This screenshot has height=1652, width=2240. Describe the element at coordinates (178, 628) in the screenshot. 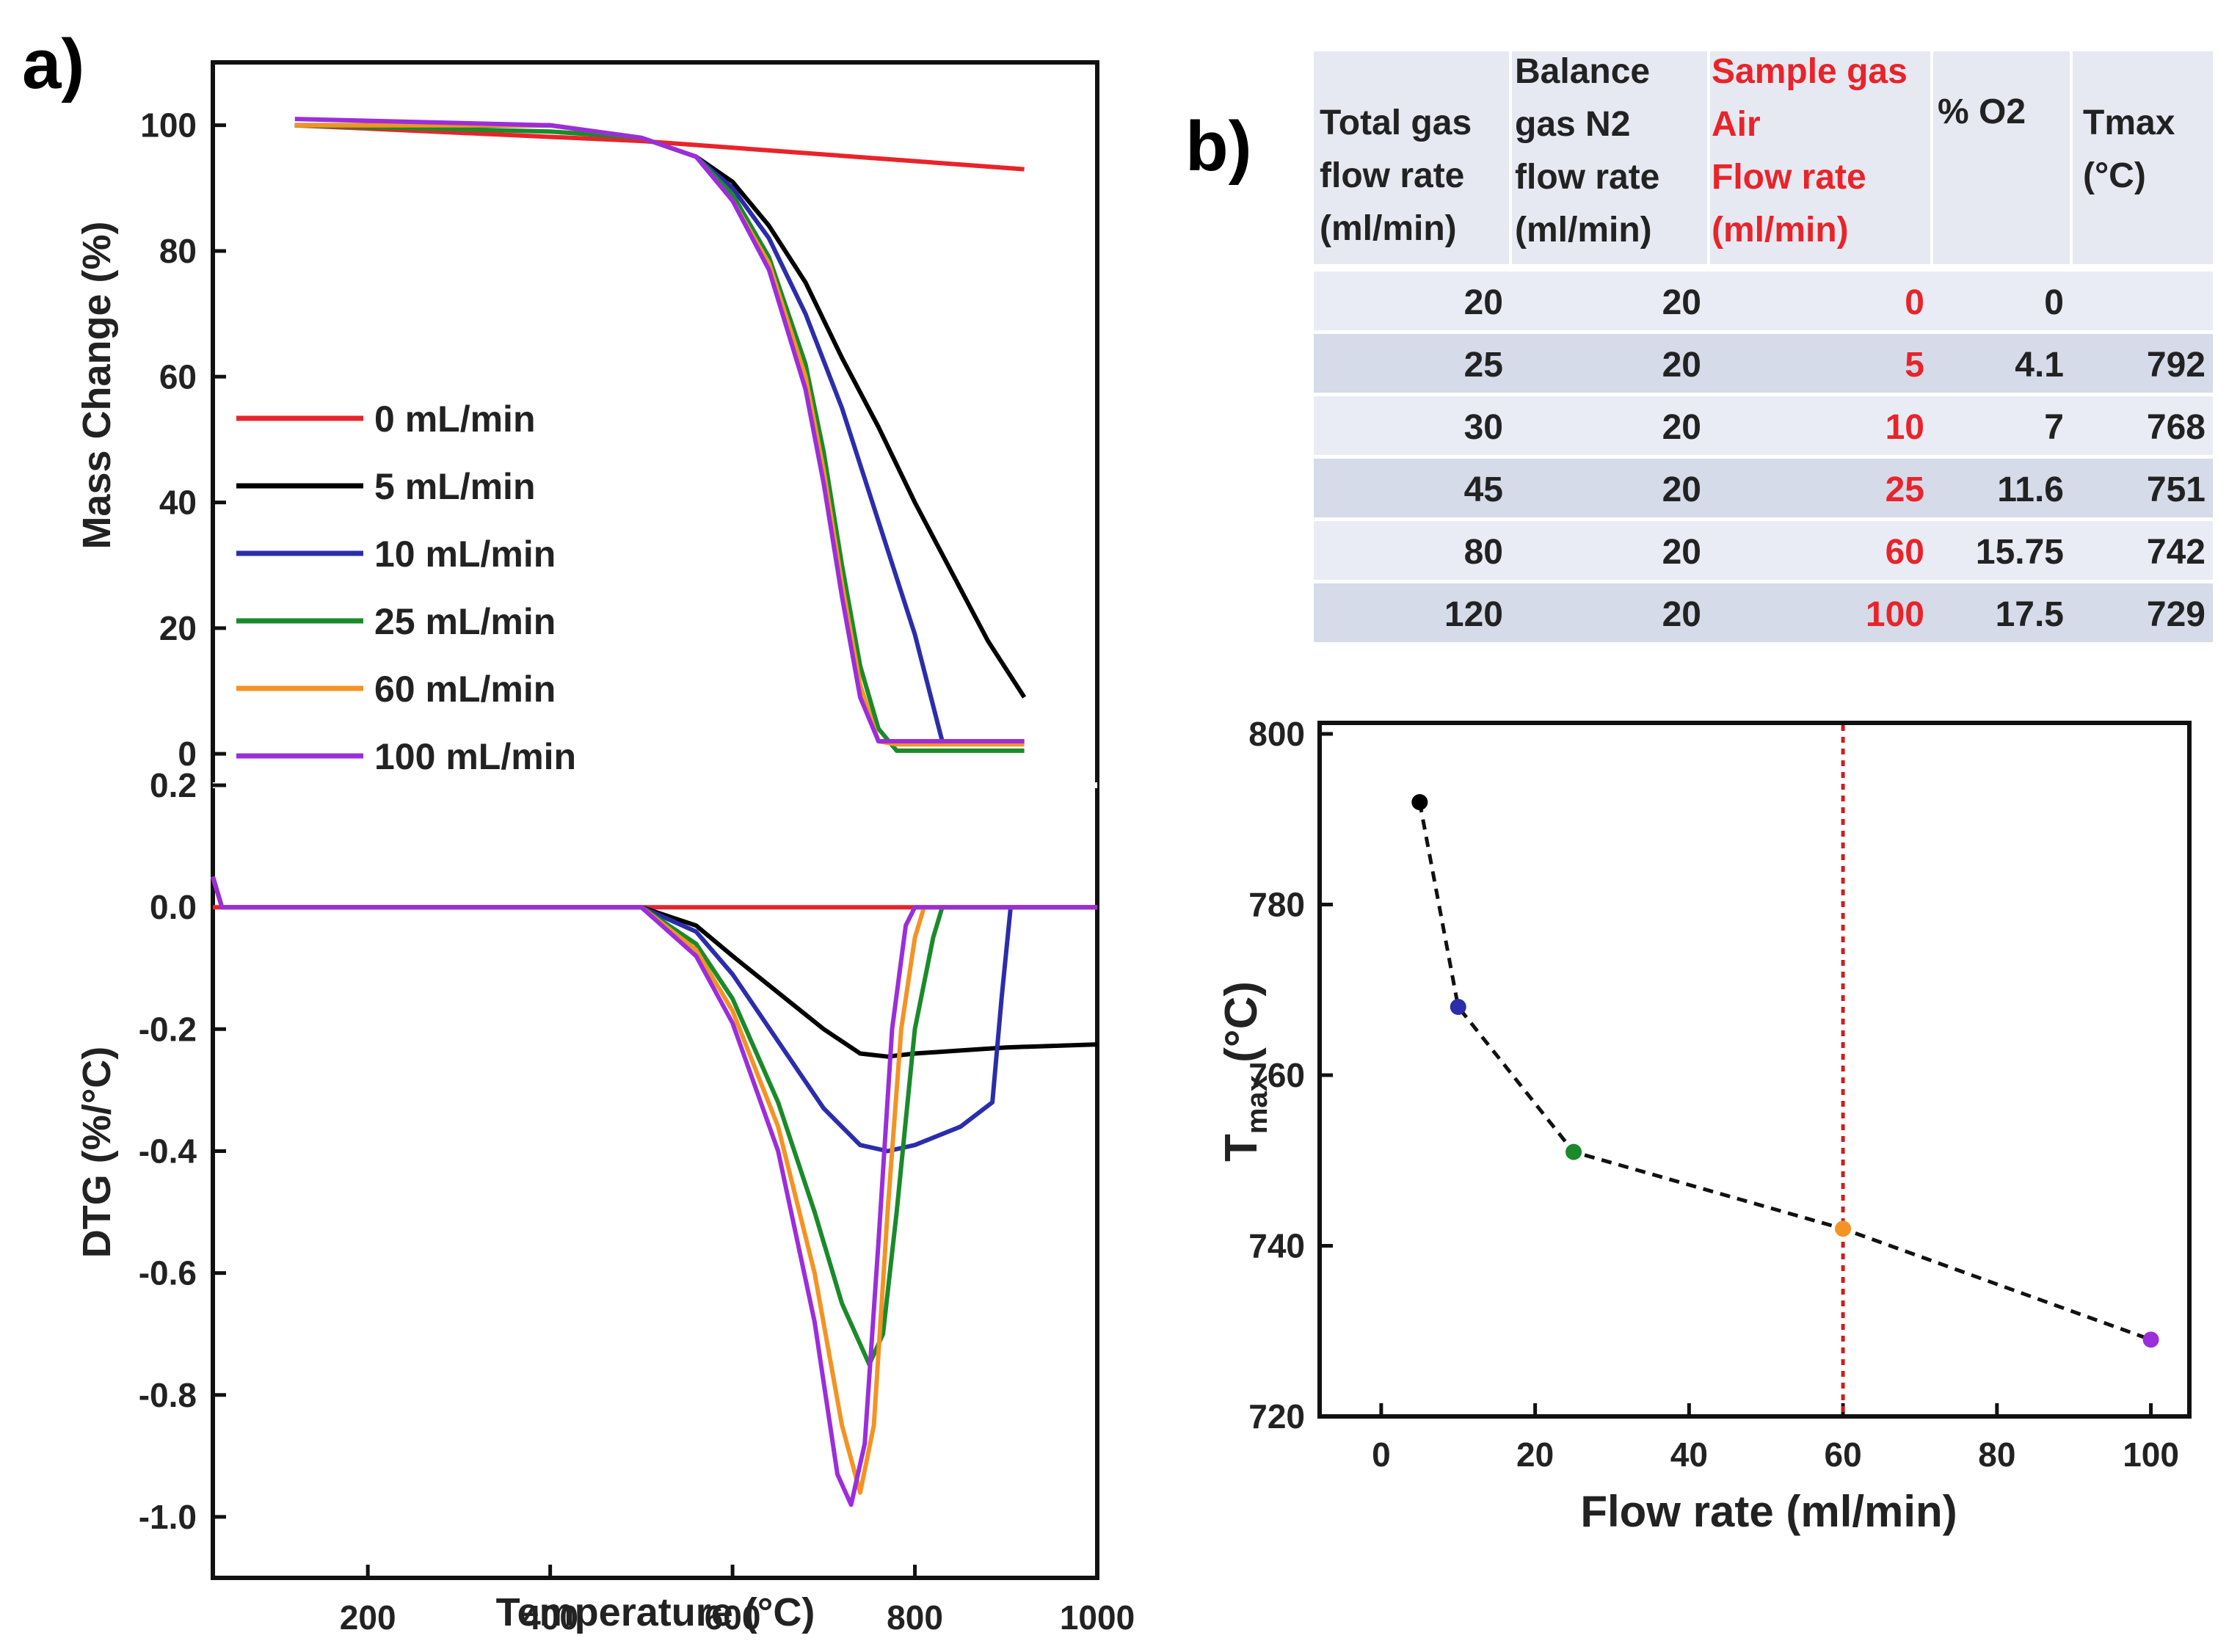

I see `tg-y-tick-20: 20` at that location.